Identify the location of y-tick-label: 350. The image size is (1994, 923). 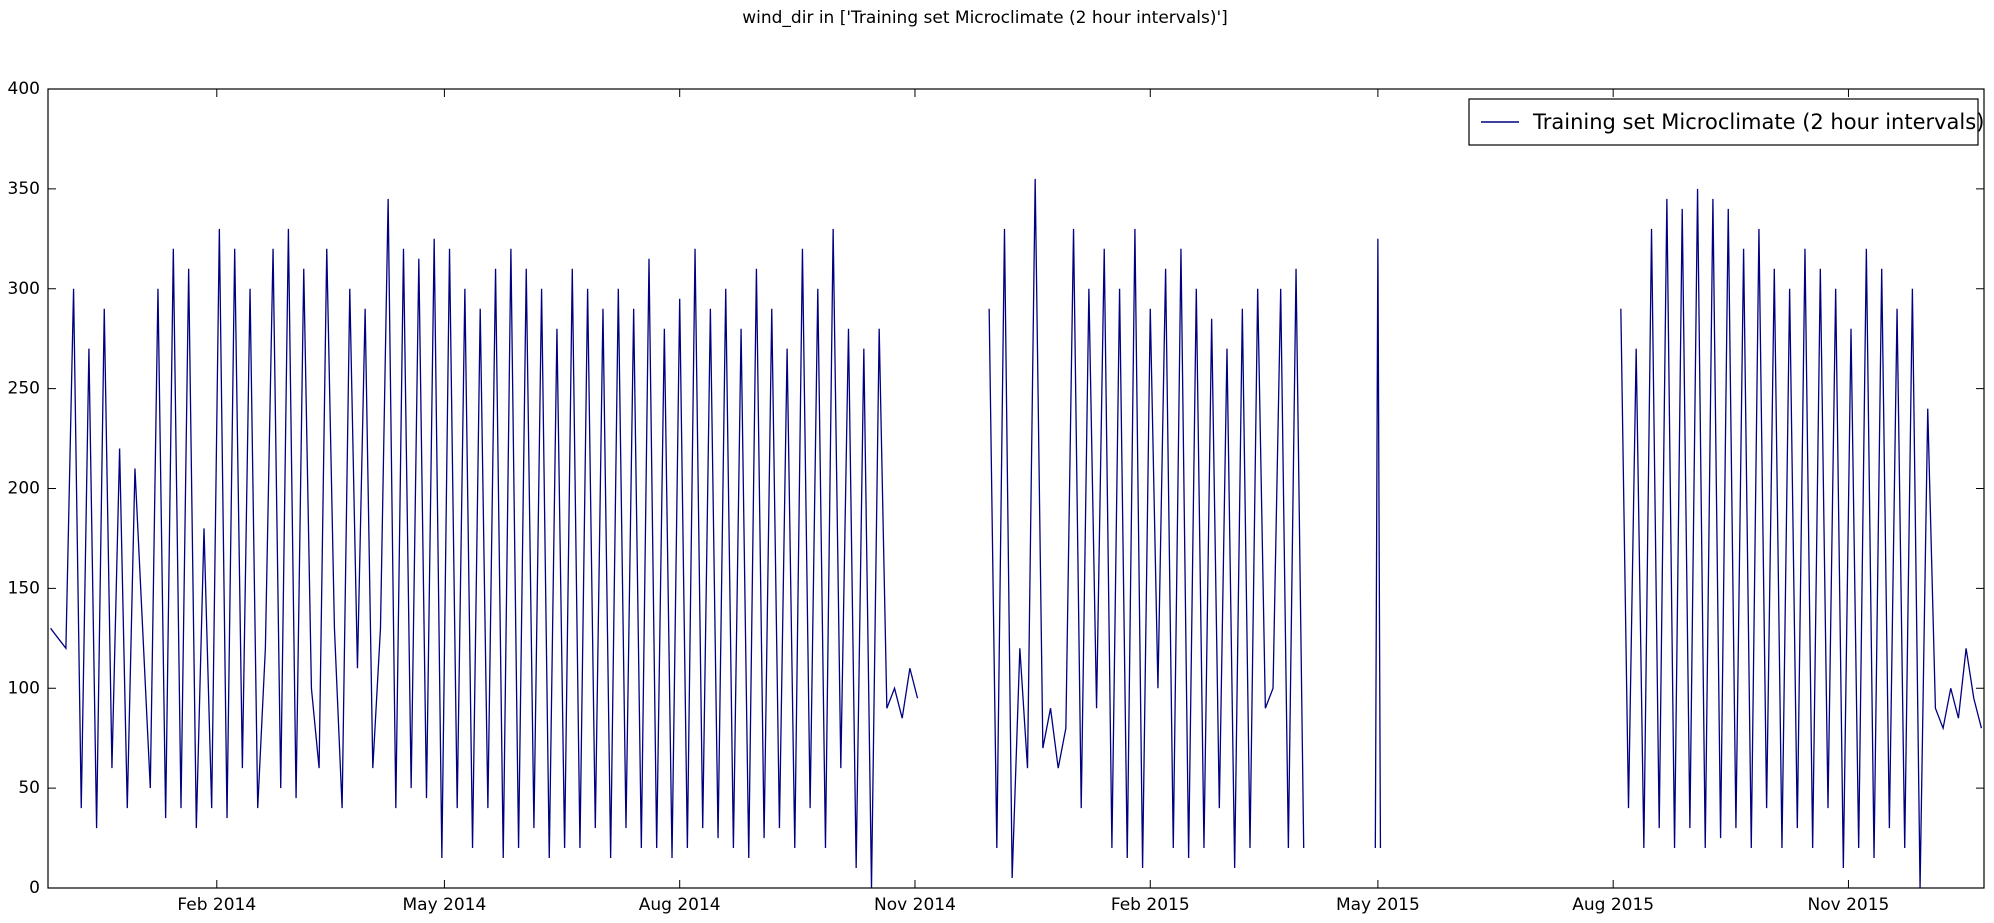
(24, 189).